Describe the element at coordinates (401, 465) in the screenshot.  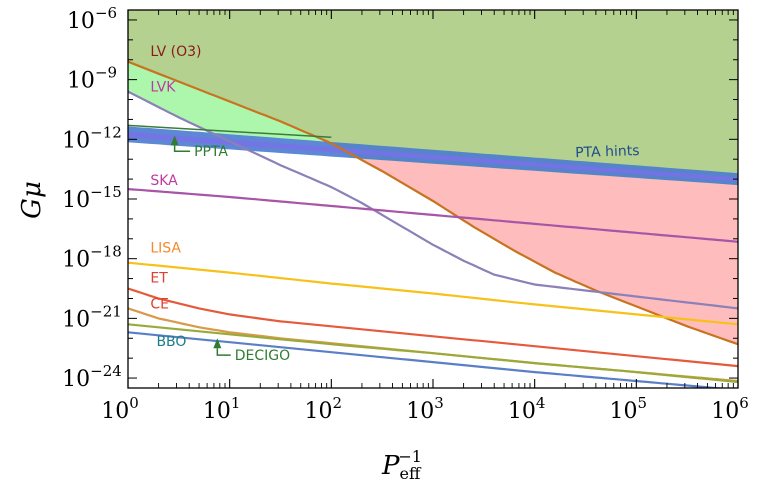
I see `x-axis-title: Peff−1` at that location.